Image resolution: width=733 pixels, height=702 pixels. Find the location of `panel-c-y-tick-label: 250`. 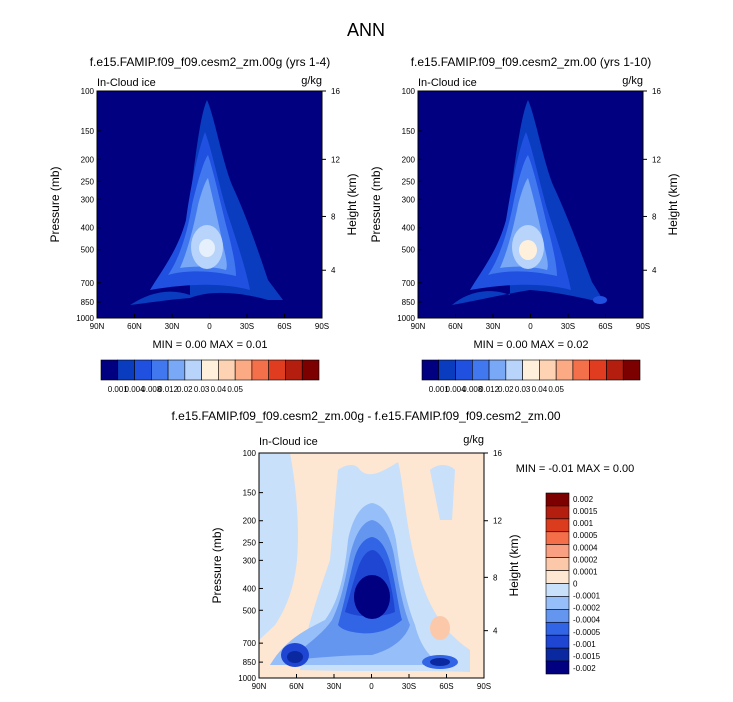

panel-c-y-tick-label: 250 is located at coordinates (250, 543).